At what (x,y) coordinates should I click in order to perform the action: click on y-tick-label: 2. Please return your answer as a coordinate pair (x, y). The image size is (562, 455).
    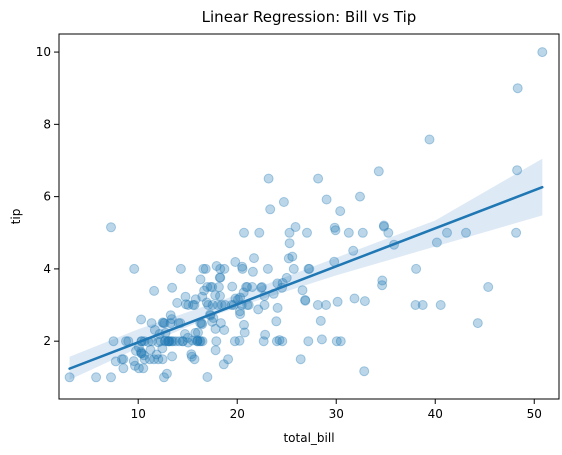
    Looking at the image, I should click on (47, 341).